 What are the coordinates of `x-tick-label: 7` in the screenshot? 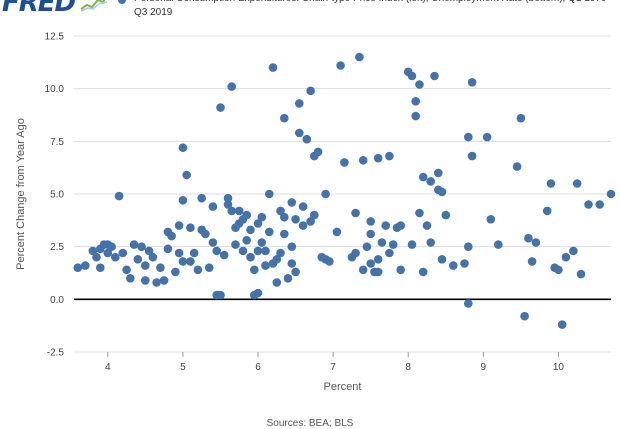 It's located at (333, 367).